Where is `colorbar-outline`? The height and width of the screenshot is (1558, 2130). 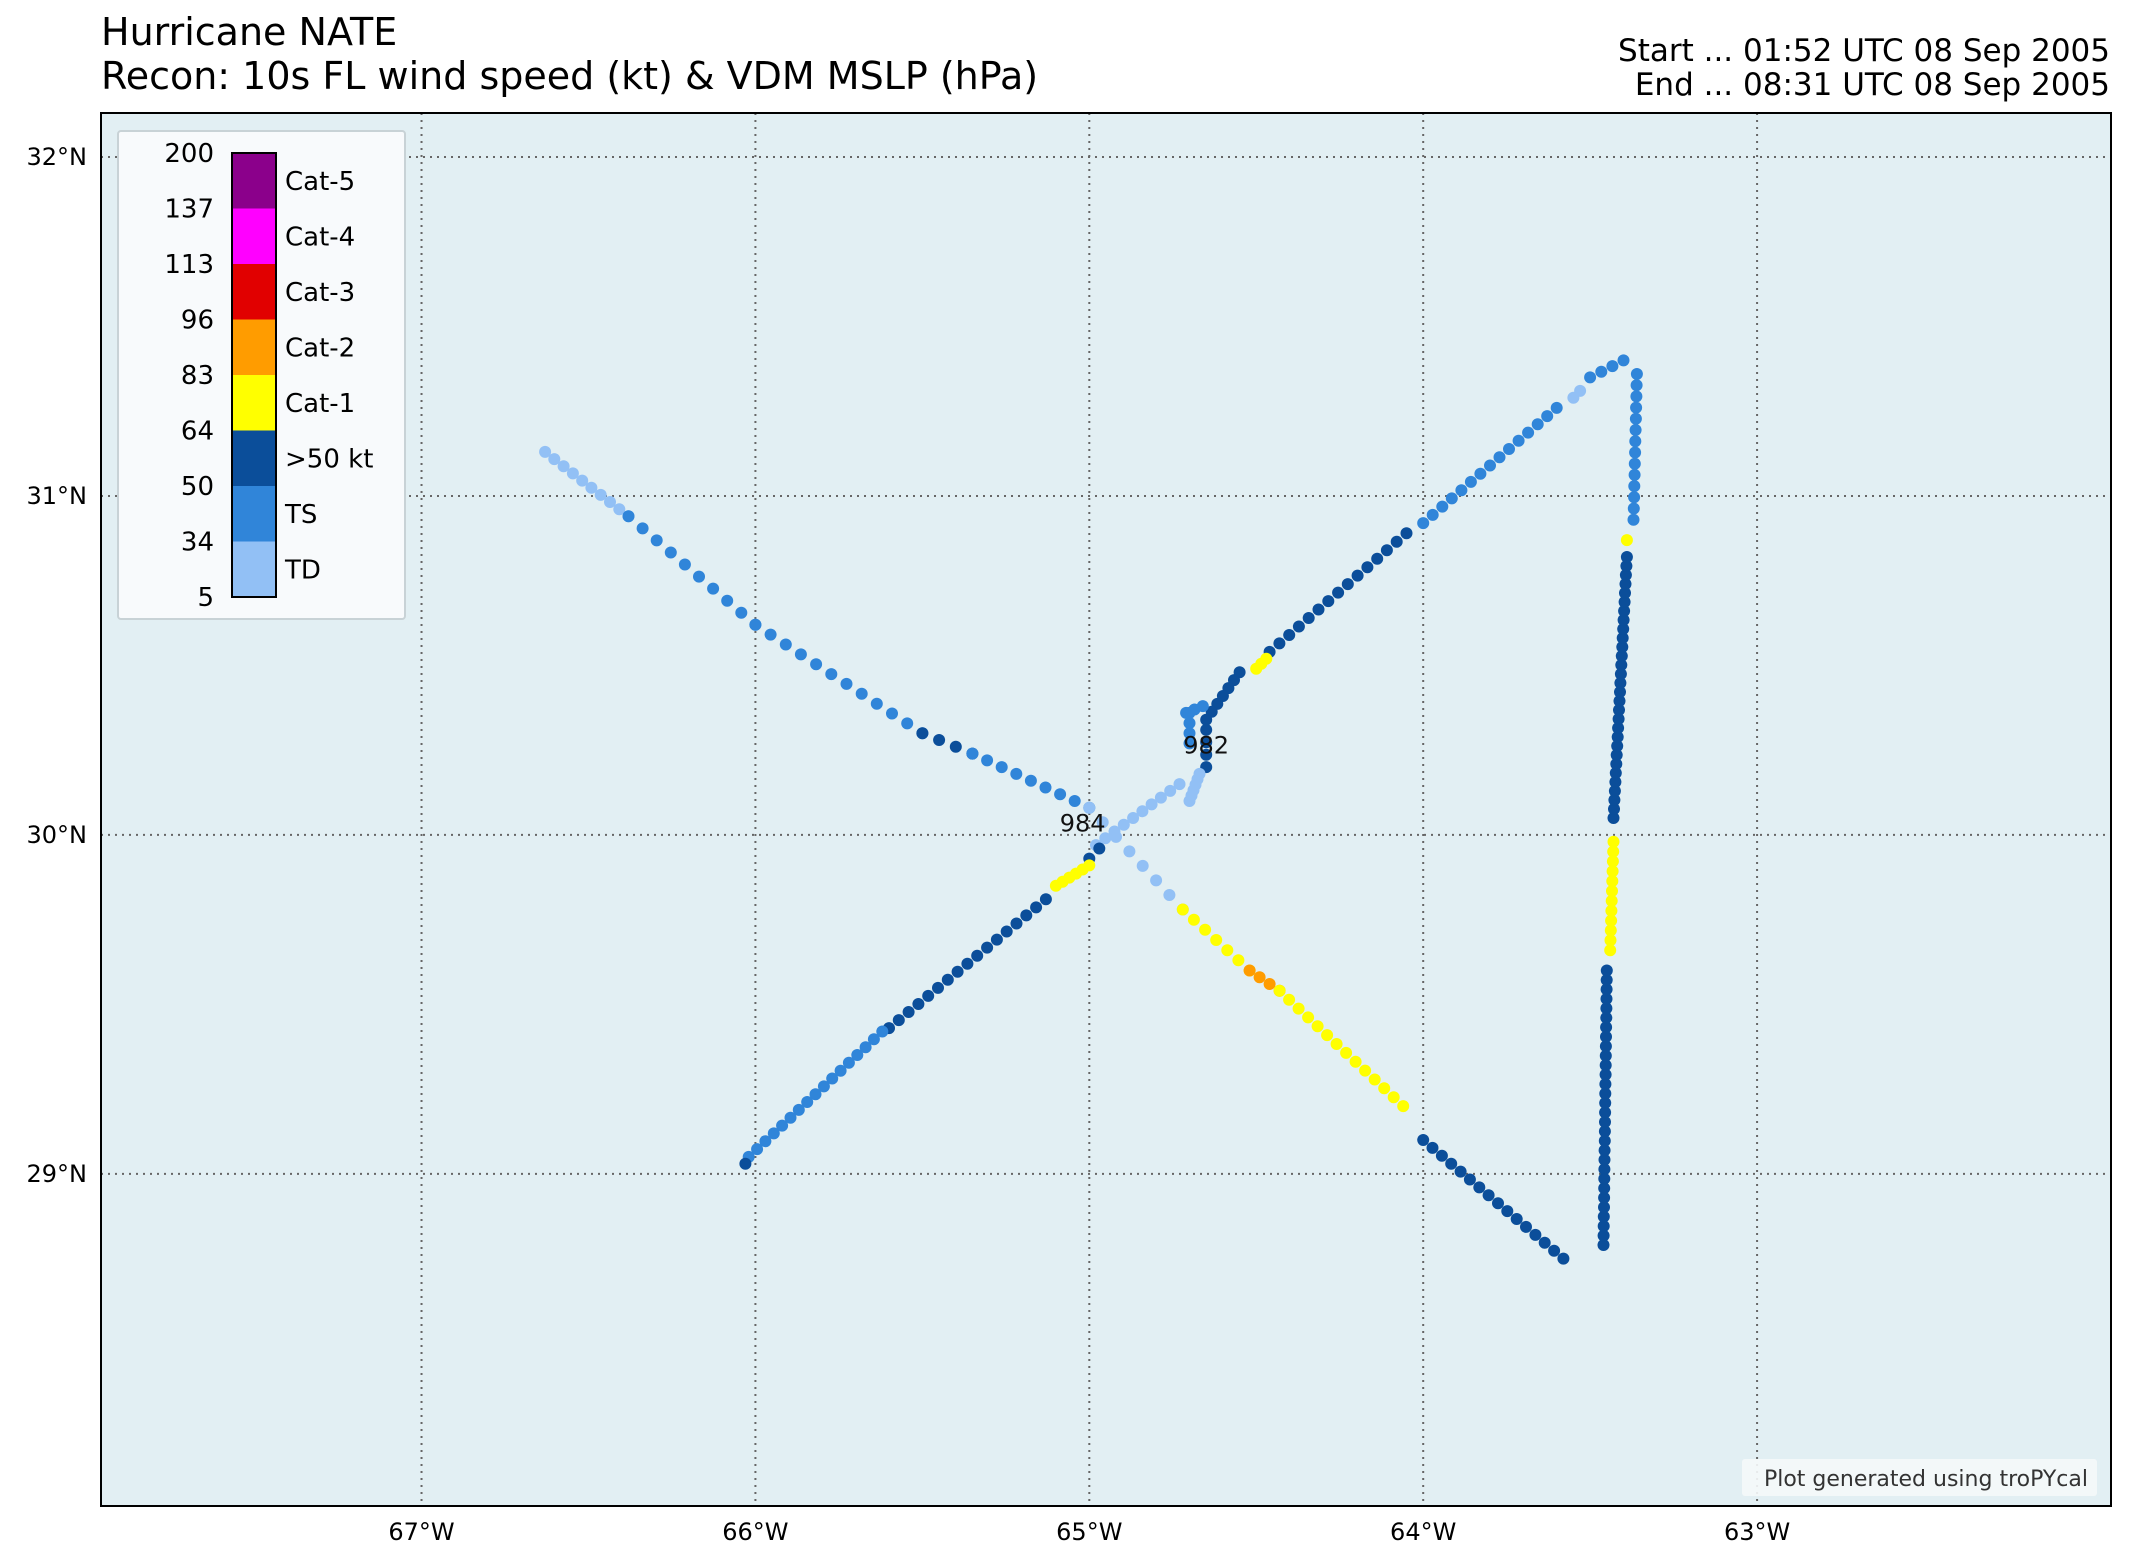 colorbar-outline is located at coordinates (254, 375).